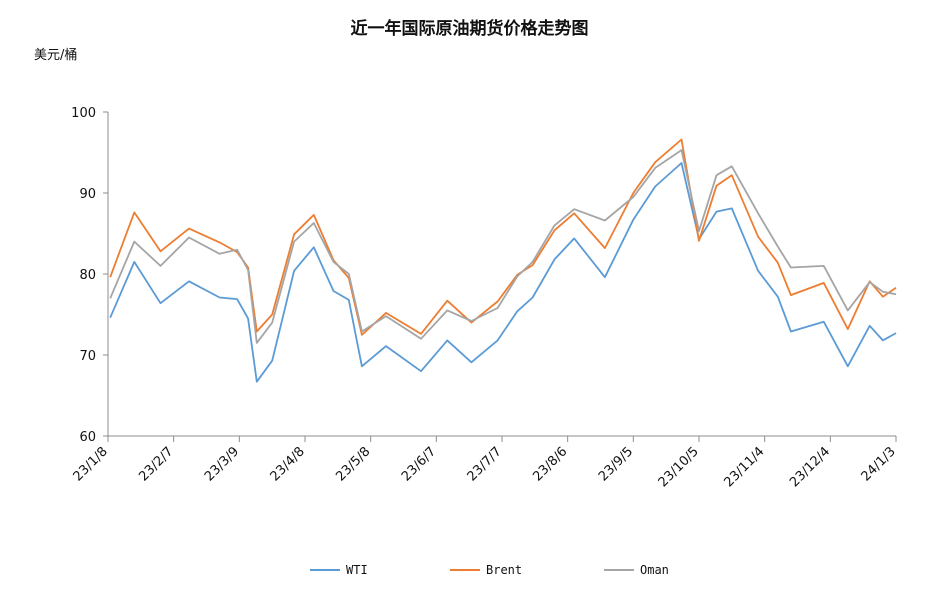 The image size is (939, 601). I want to click on legend-swatch-oman, so click(619, 570).